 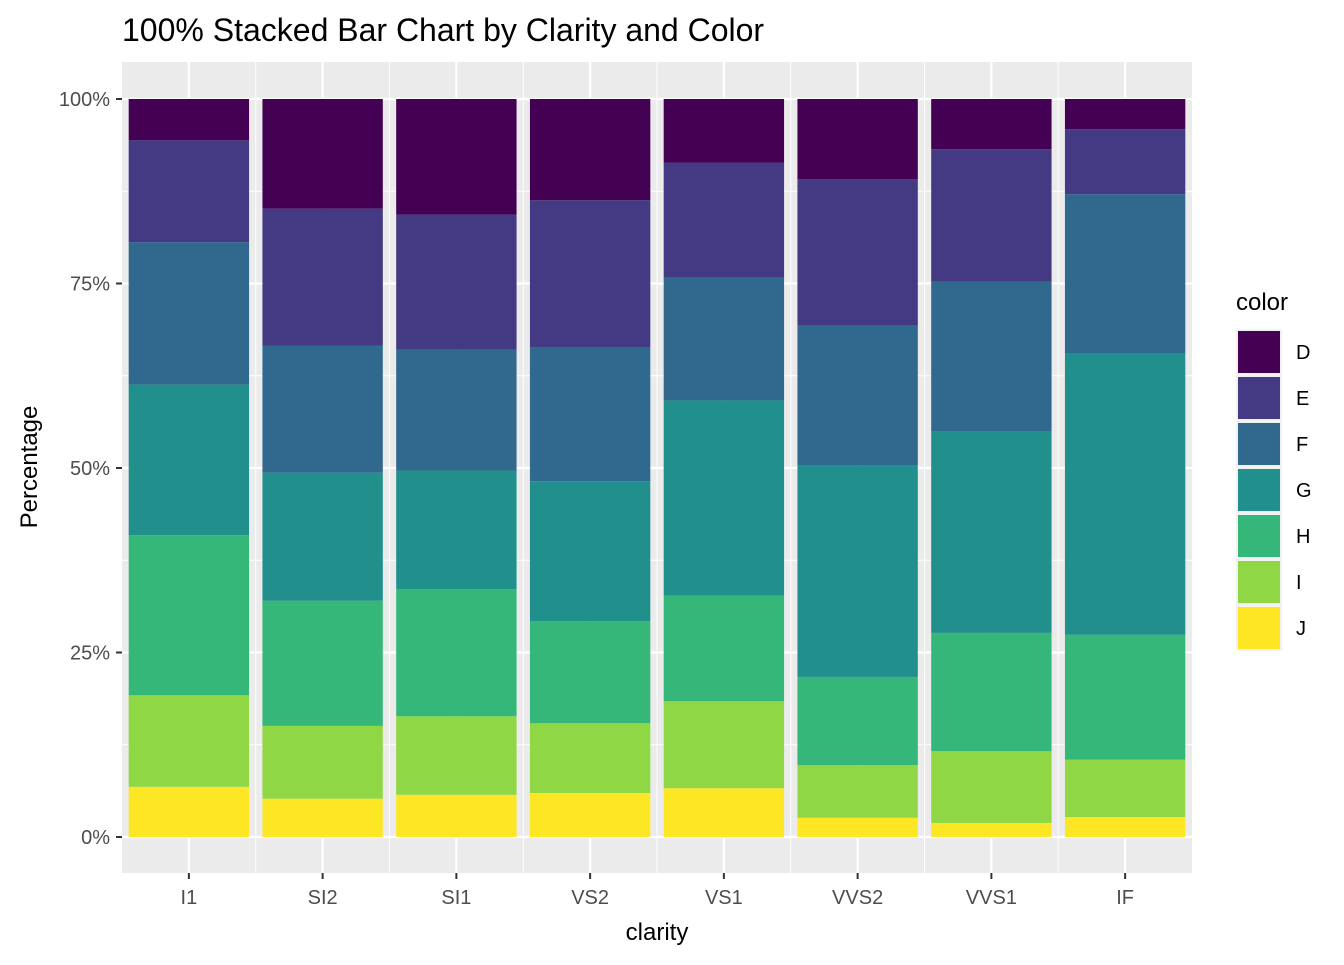 I want to click on legend-swatch-g, so click(x=1259, y=490).